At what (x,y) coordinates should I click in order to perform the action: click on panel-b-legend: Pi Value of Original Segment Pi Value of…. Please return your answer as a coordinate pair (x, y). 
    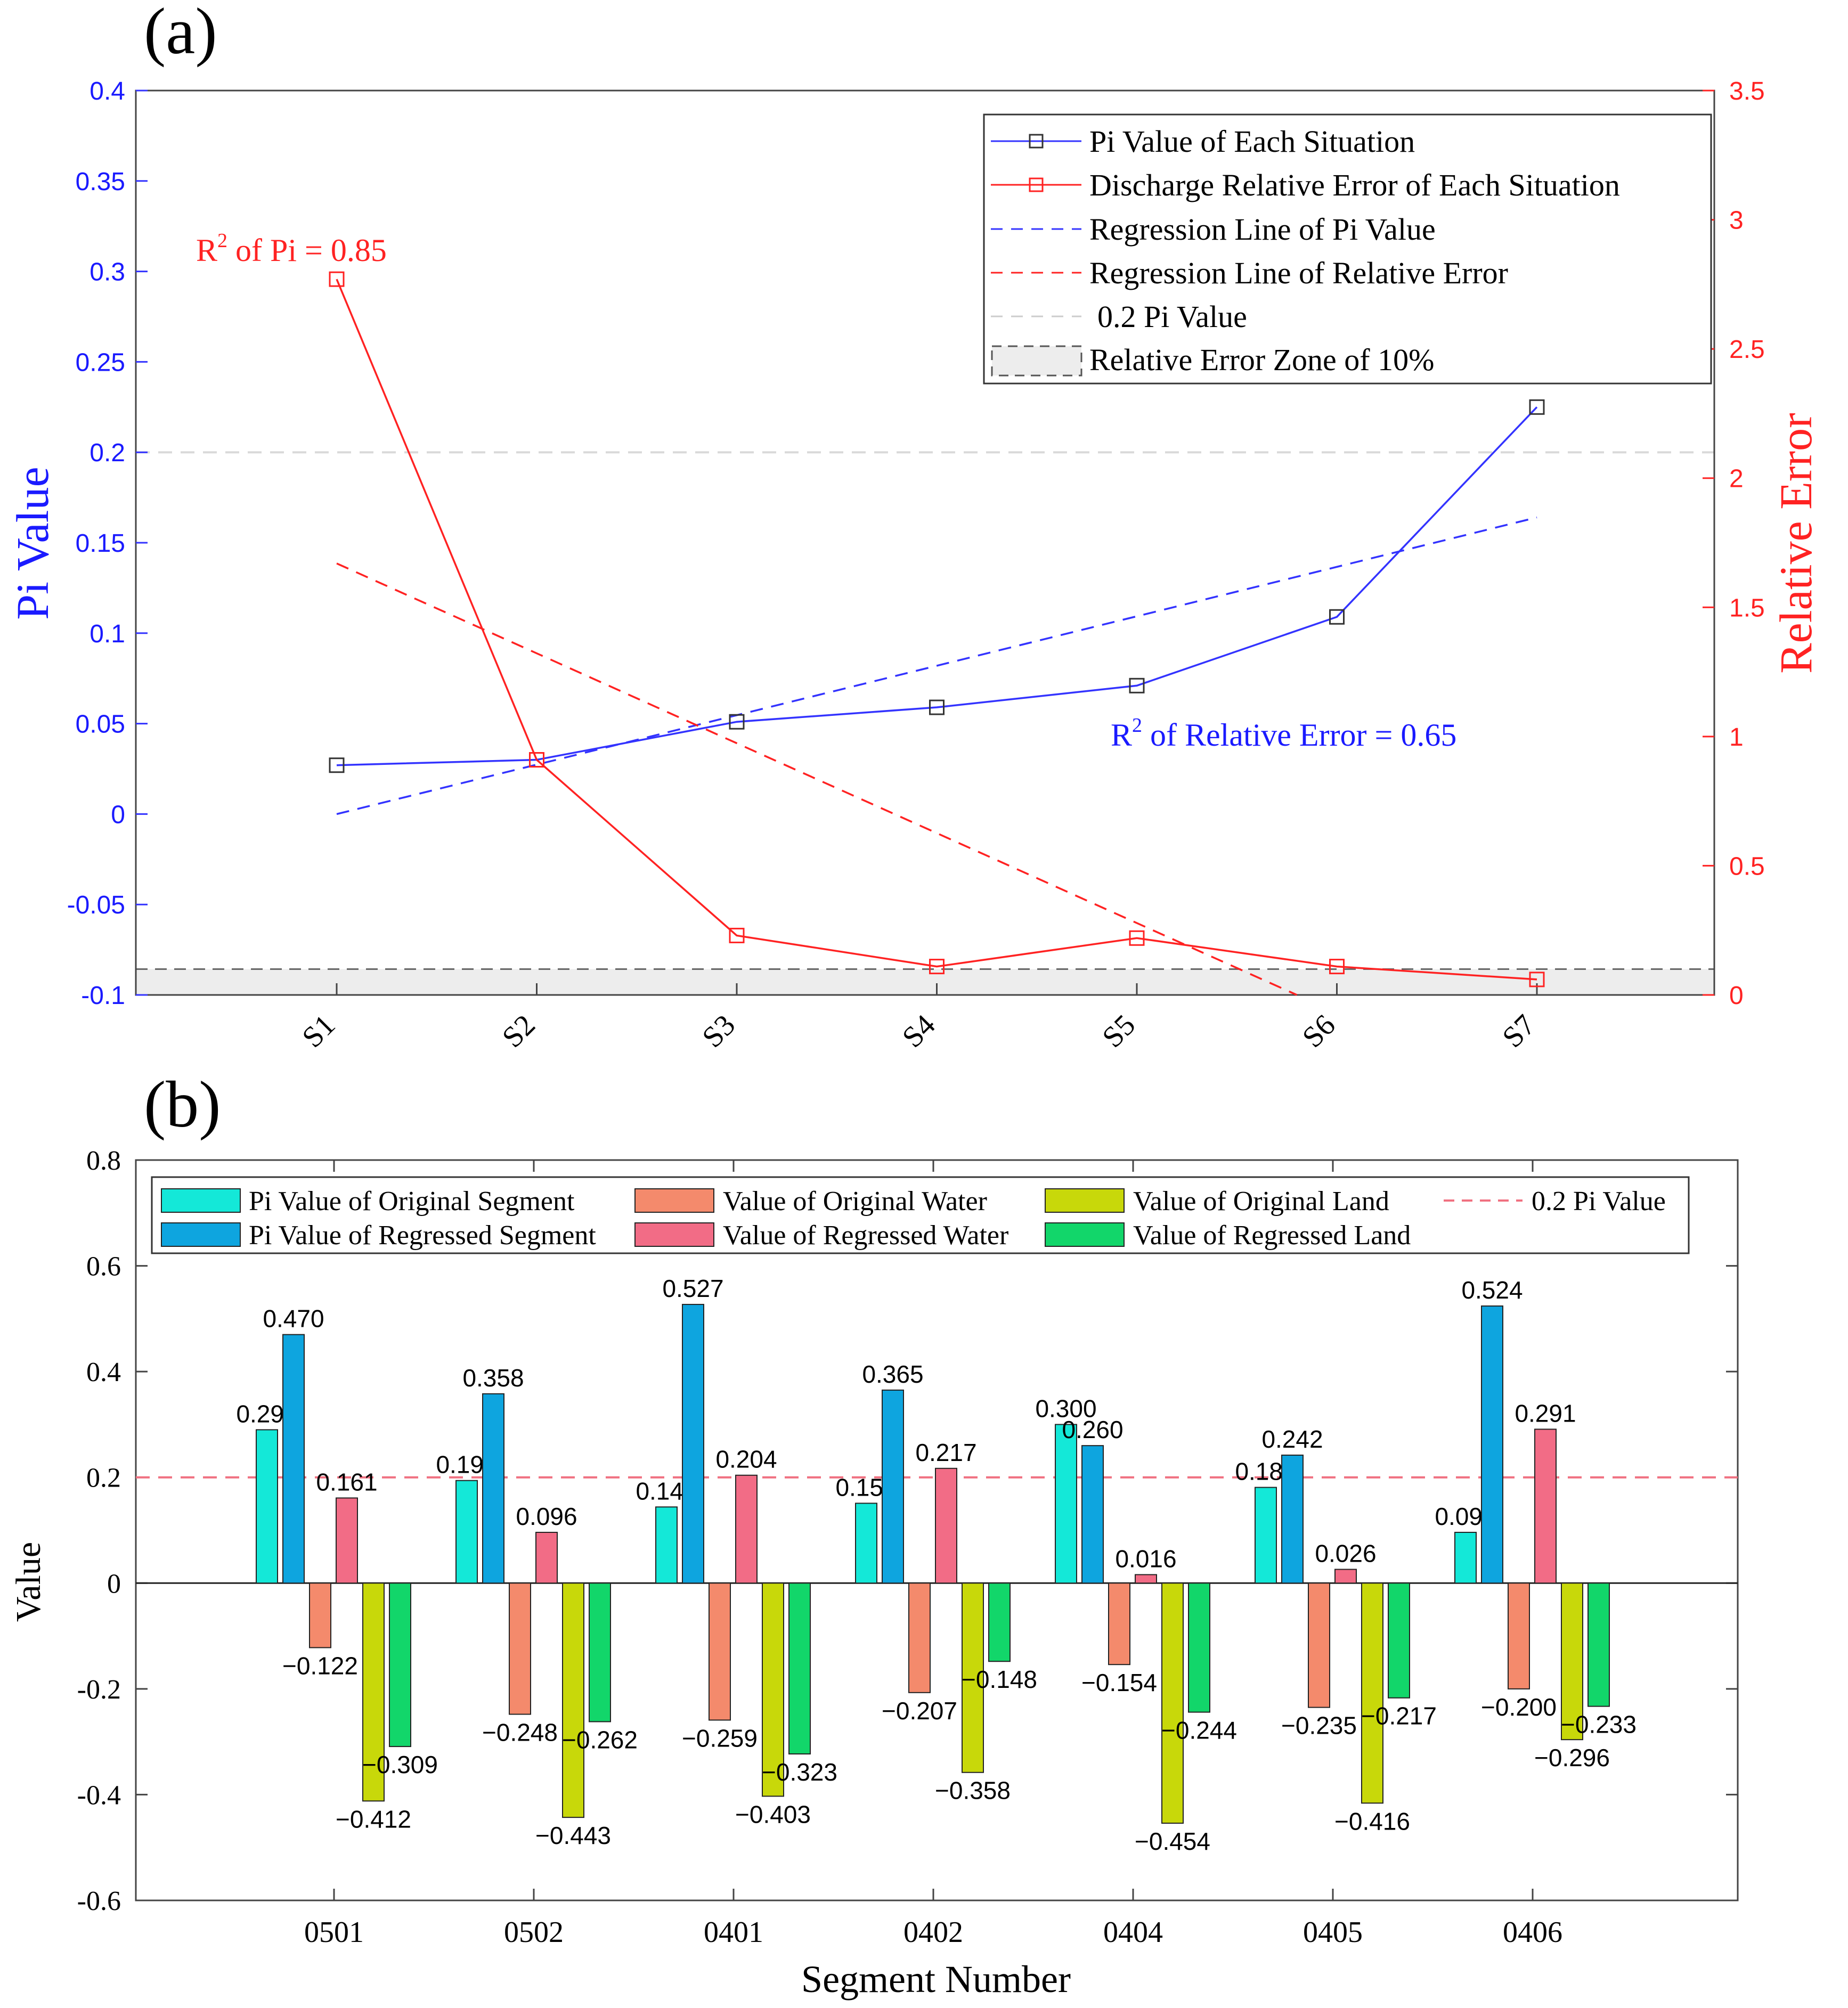
    Looking at the image, I should click on (920, 1215).